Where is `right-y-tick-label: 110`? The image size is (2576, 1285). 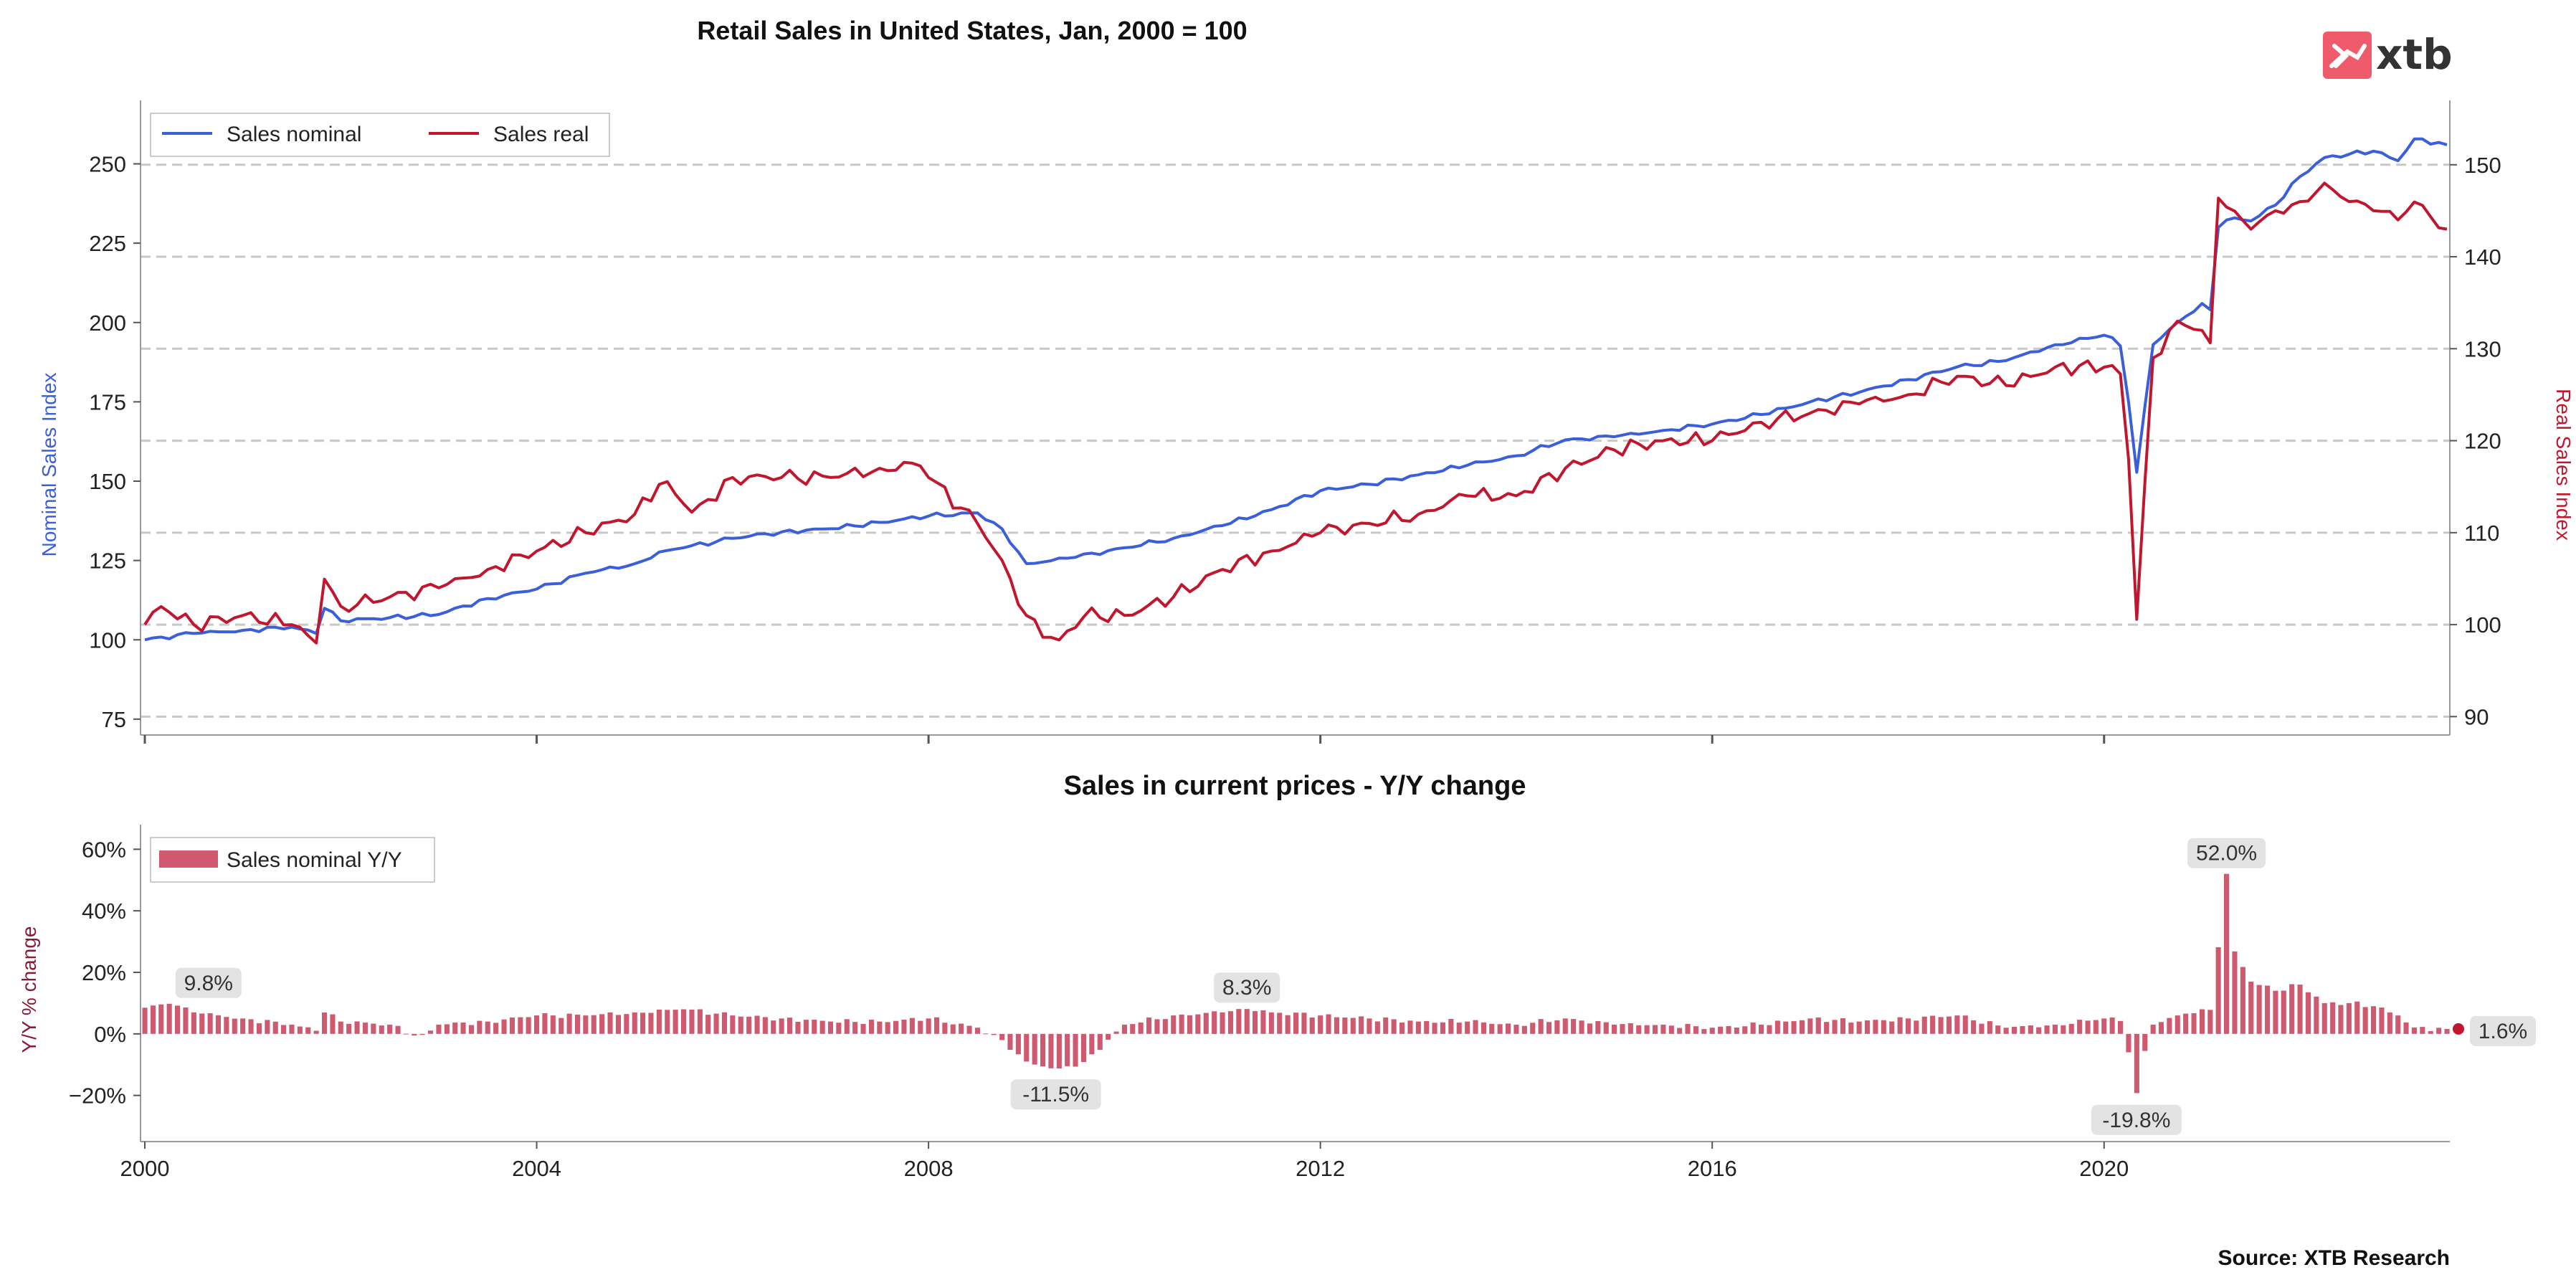
right-y-tick-label: 110 is located at coordinates (2481, 533).